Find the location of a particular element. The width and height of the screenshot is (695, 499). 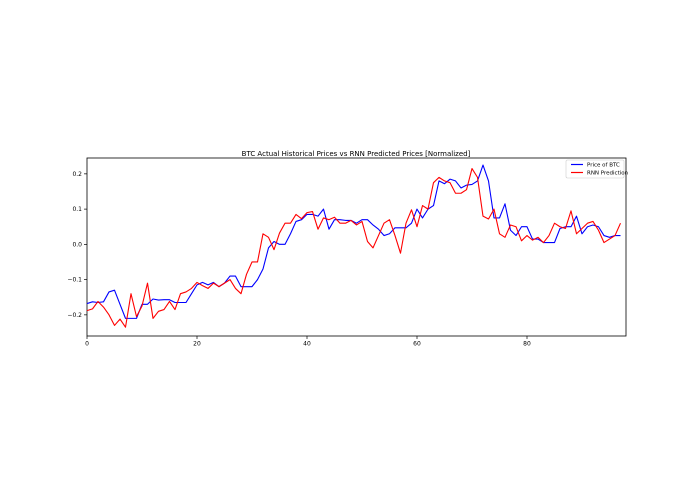

x-axis: 0 20 40 60 80 is located at coordinates (308, 342).